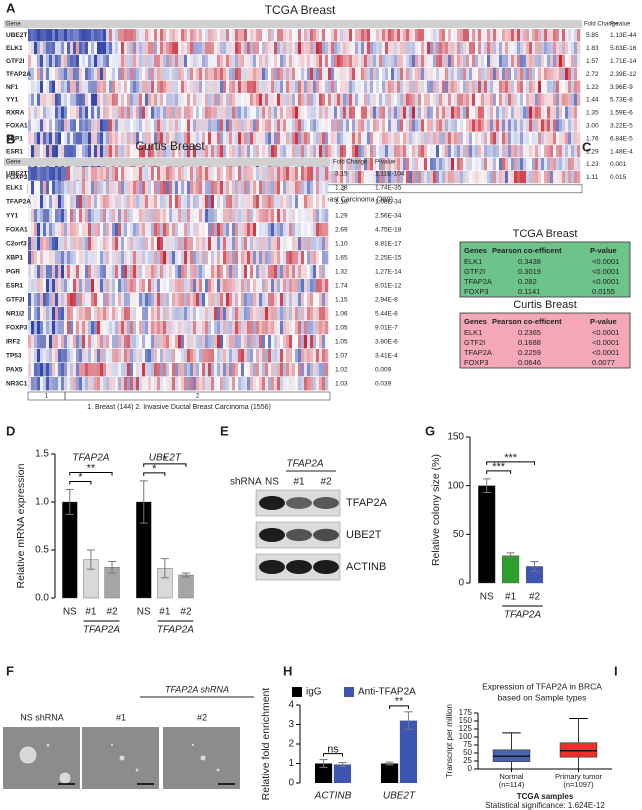  Describe the element at coordinates (13, 163) in the screenshot. I see `column-header: Gene` at that location.